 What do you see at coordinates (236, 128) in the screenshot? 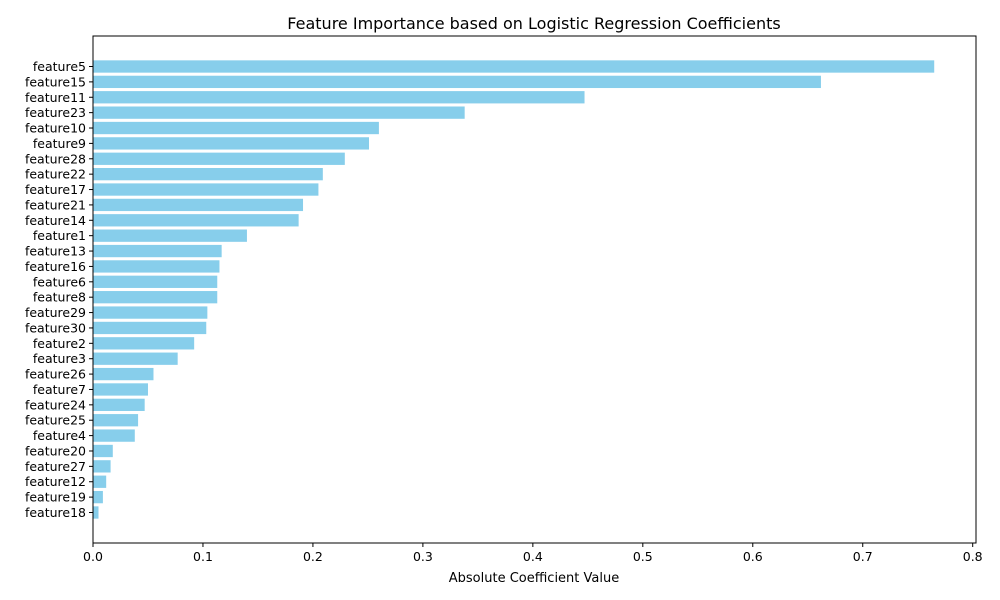
I see `bar-feature10` at bounding box center [236, 128].